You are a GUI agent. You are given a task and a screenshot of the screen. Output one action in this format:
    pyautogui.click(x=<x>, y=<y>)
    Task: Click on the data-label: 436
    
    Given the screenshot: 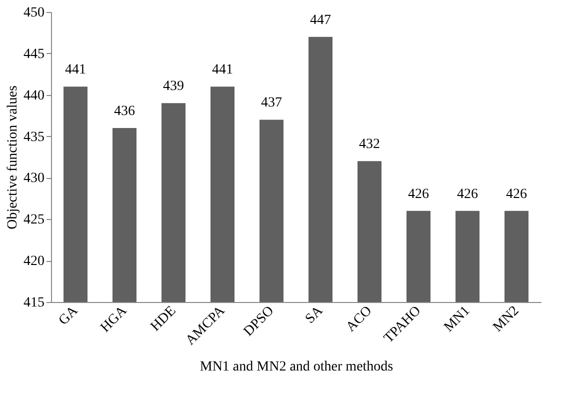 What is the action you would take?
    pyautogui.click(x=124, y=111)
    